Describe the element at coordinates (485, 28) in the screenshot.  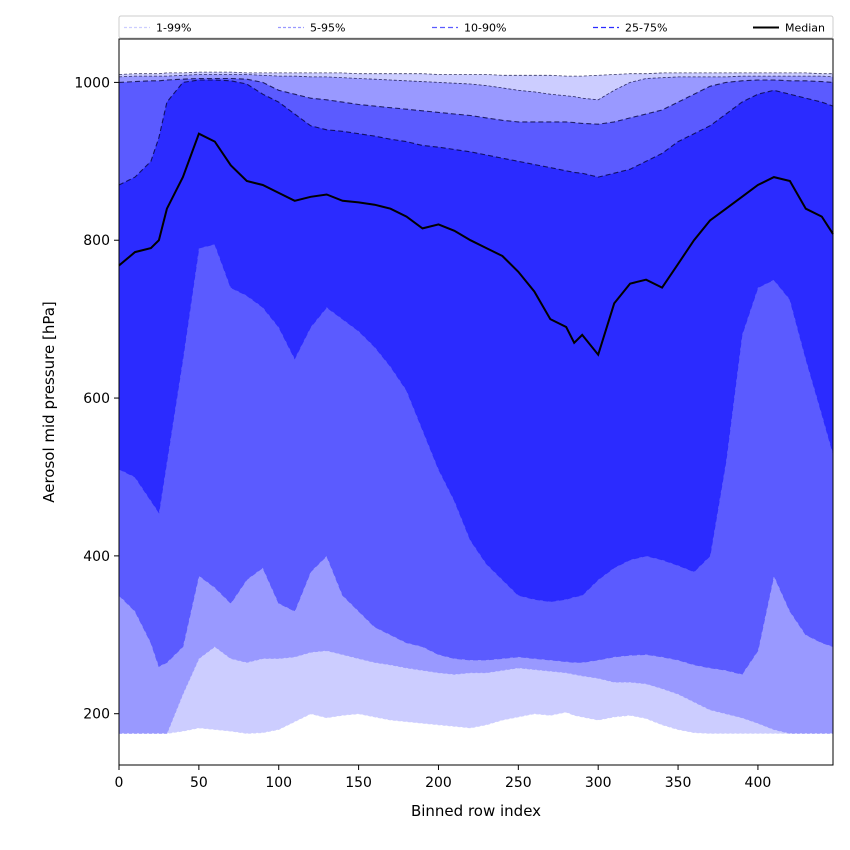
I see `legend-label-10-90%: 10-90%` at that location.